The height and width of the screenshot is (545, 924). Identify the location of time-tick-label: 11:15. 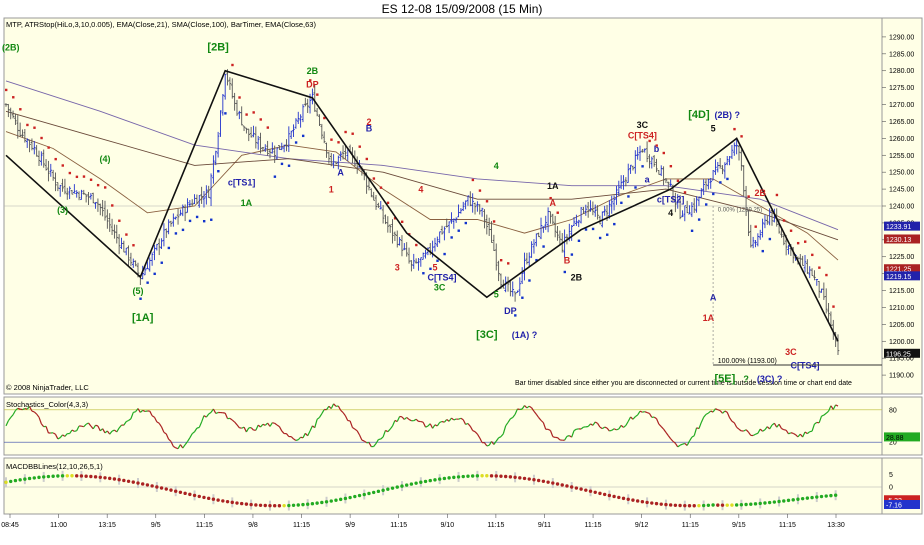
(787, 525).